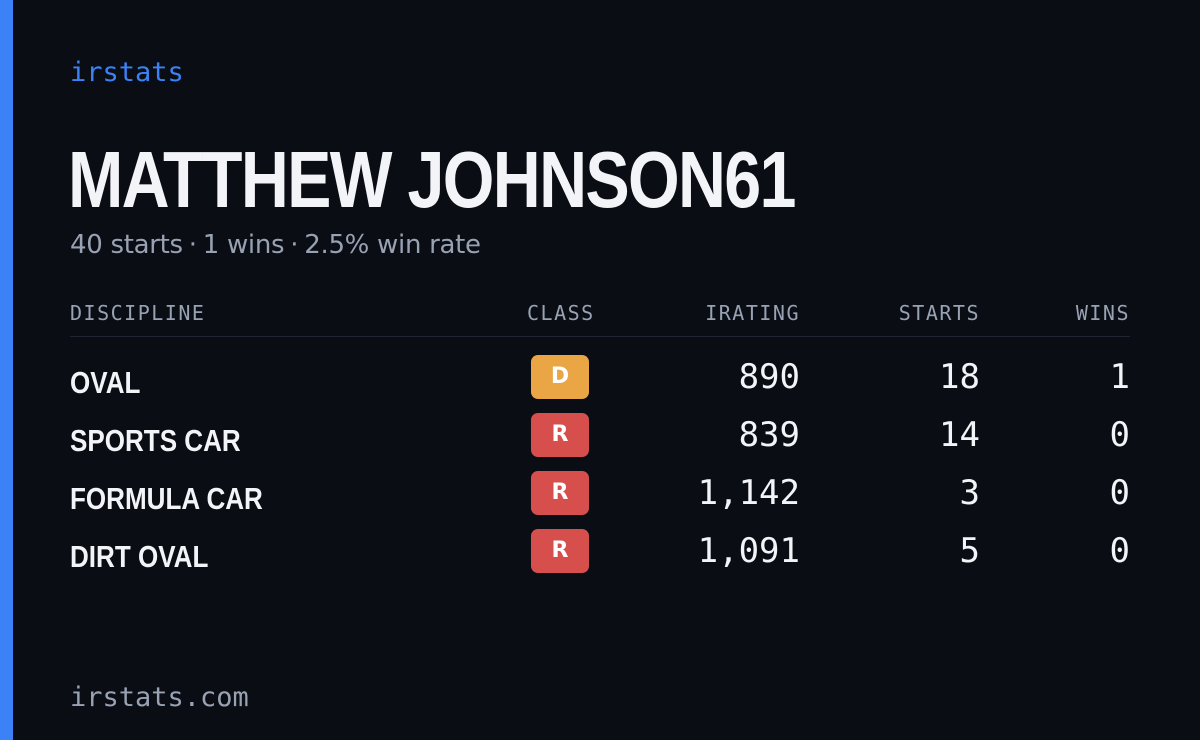 This screenshot has width=1200, height=740. What do you see at coordinates (600, 382) in the screenshot?
I see `table-row: OVAL D 890 18 1` at bounding box center [600, 382].